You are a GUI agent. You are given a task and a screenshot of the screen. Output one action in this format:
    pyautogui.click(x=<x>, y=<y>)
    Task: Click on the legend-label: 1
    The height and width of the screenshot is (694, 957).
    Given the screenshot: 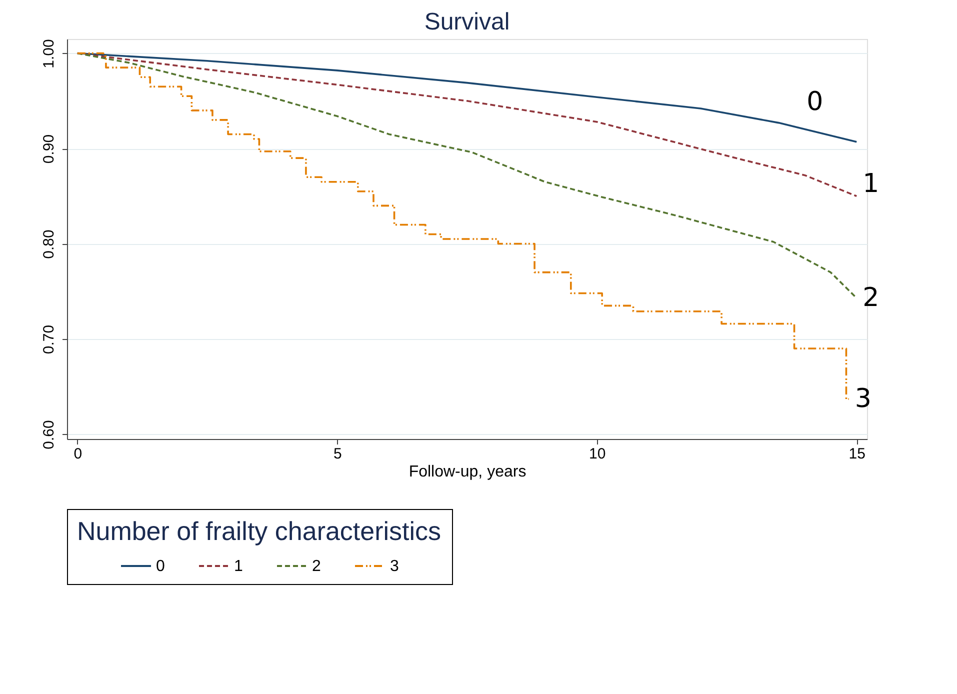 What is the action you would take?
    pyautogui.click(x=238, y=566)
    